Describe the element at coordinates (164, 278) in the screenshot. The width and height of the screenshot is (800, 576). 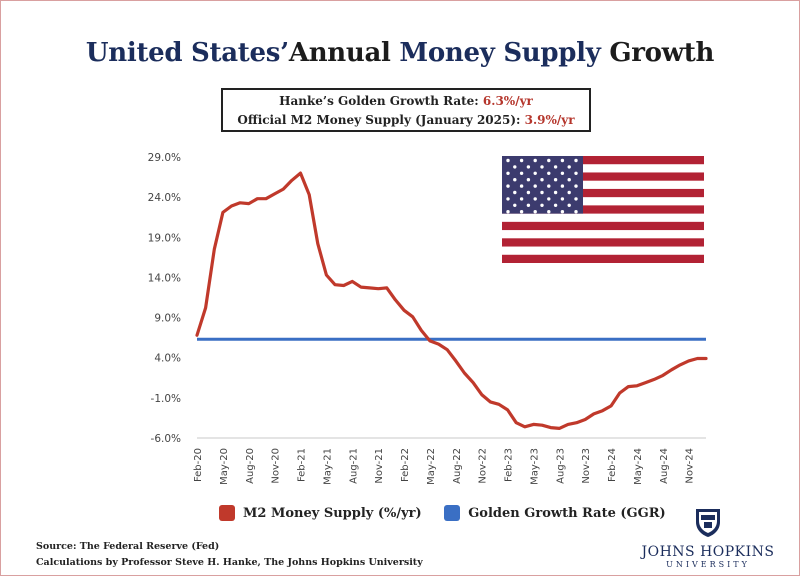
I see `y-tick-label: 14.0%` at that location.